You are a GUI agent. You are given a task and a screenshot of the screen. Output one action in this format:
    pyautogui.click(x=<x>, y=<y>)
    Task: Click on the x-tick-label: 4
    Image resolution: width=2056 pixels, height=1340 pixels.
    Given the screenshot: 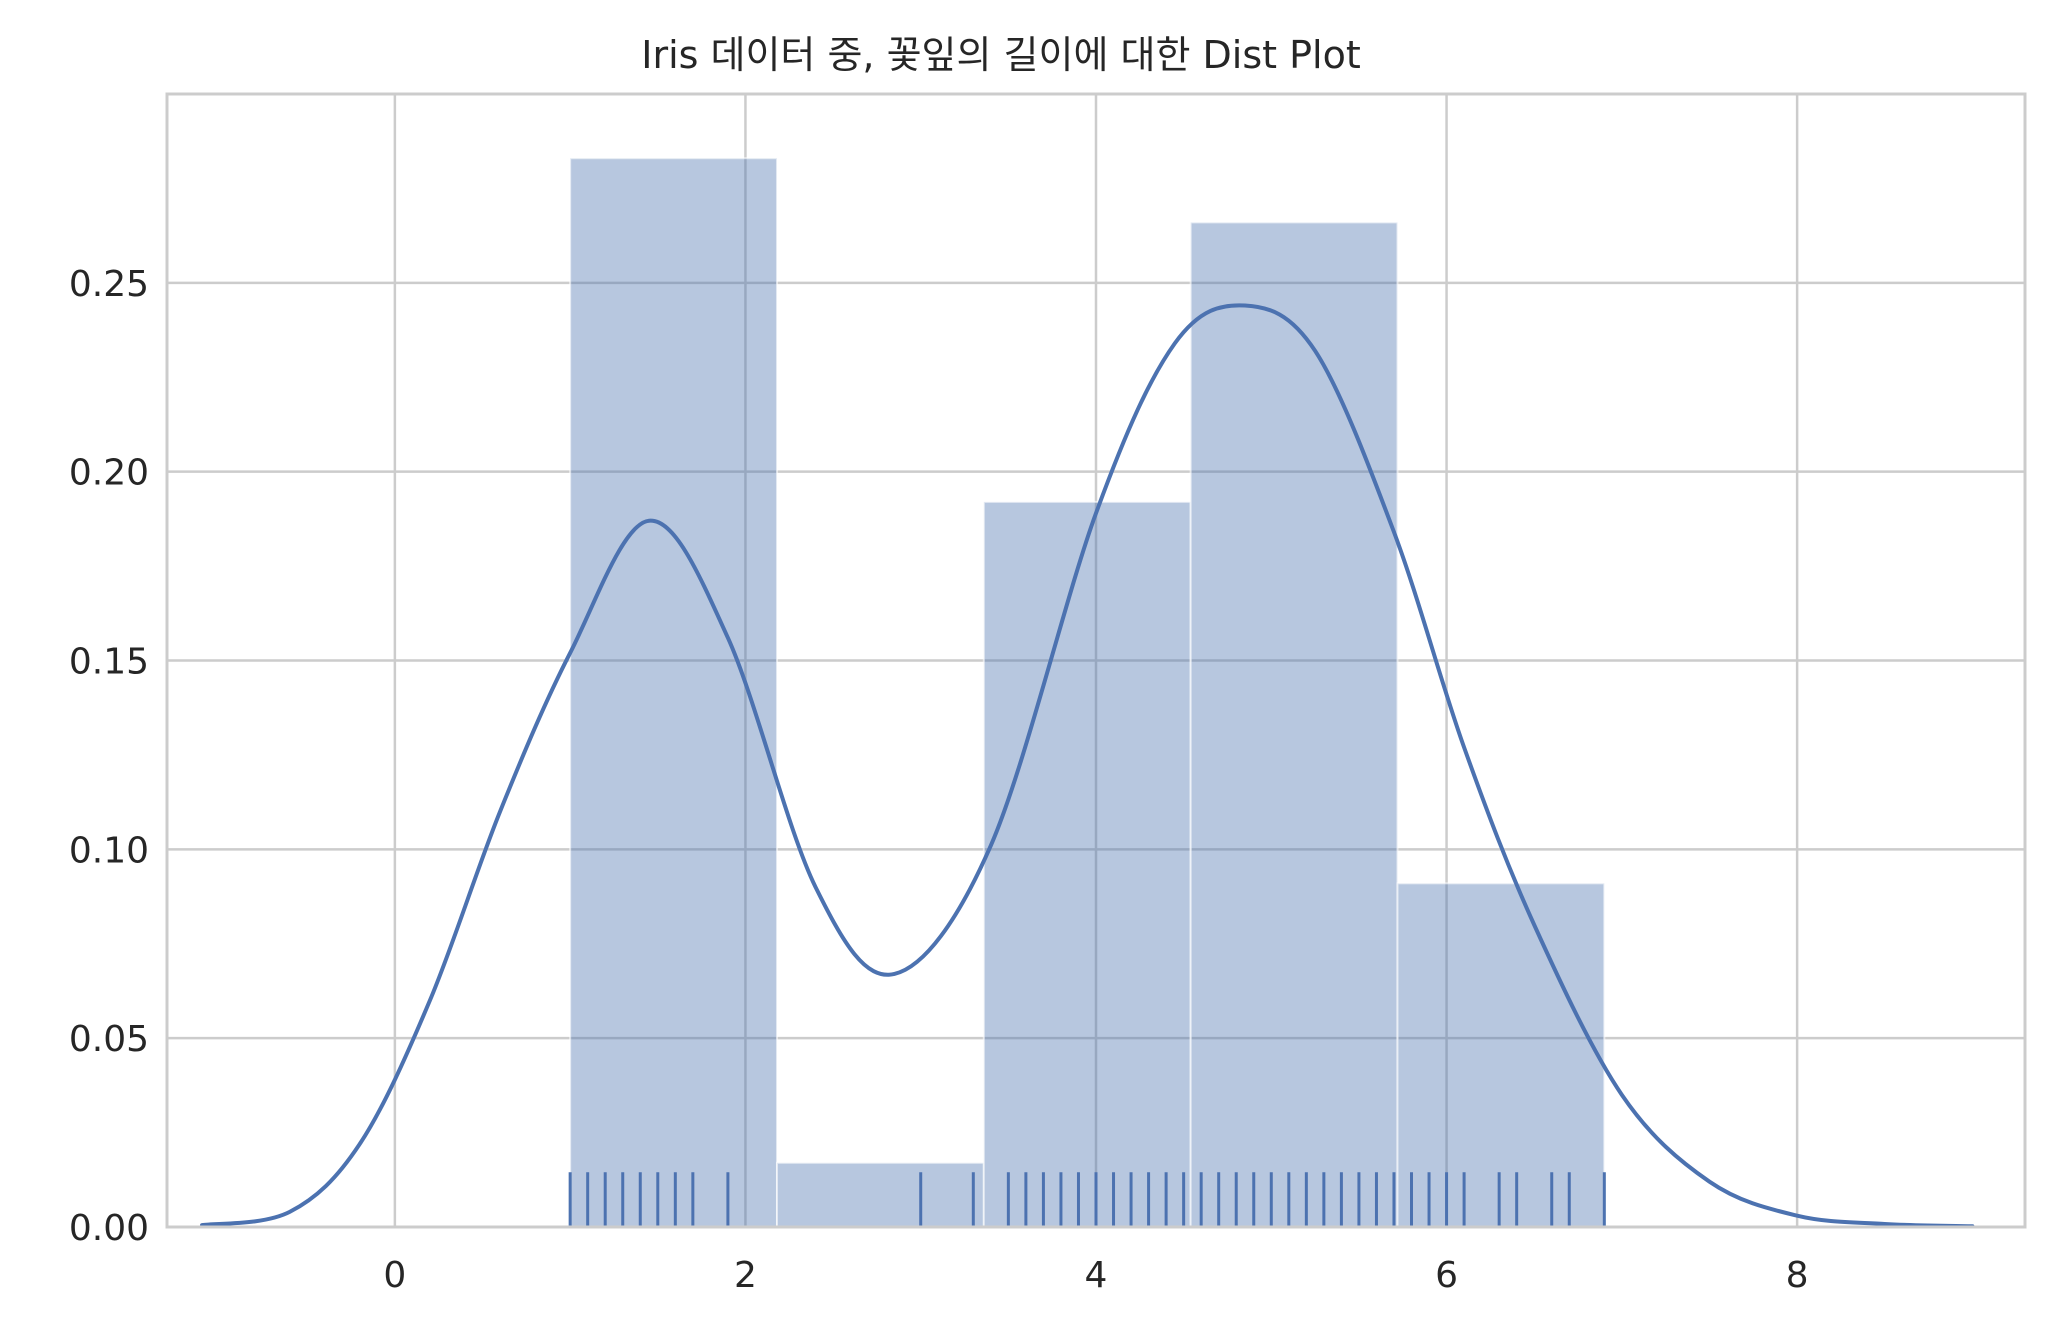 What is the action you would take?
    pyautogui.click(x=1096, y=1275)
    